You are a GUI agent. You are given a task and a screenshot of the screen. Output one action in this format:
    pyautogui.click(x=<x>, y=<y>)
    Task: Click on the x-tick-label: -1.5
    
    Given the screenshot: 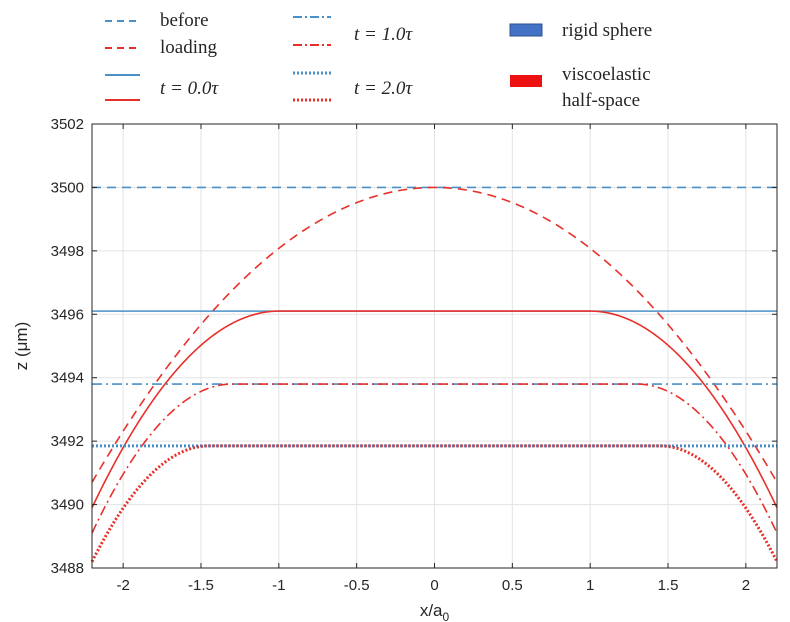 What is the action you would take?
    pyautogui.click(x=201, y=585)
    